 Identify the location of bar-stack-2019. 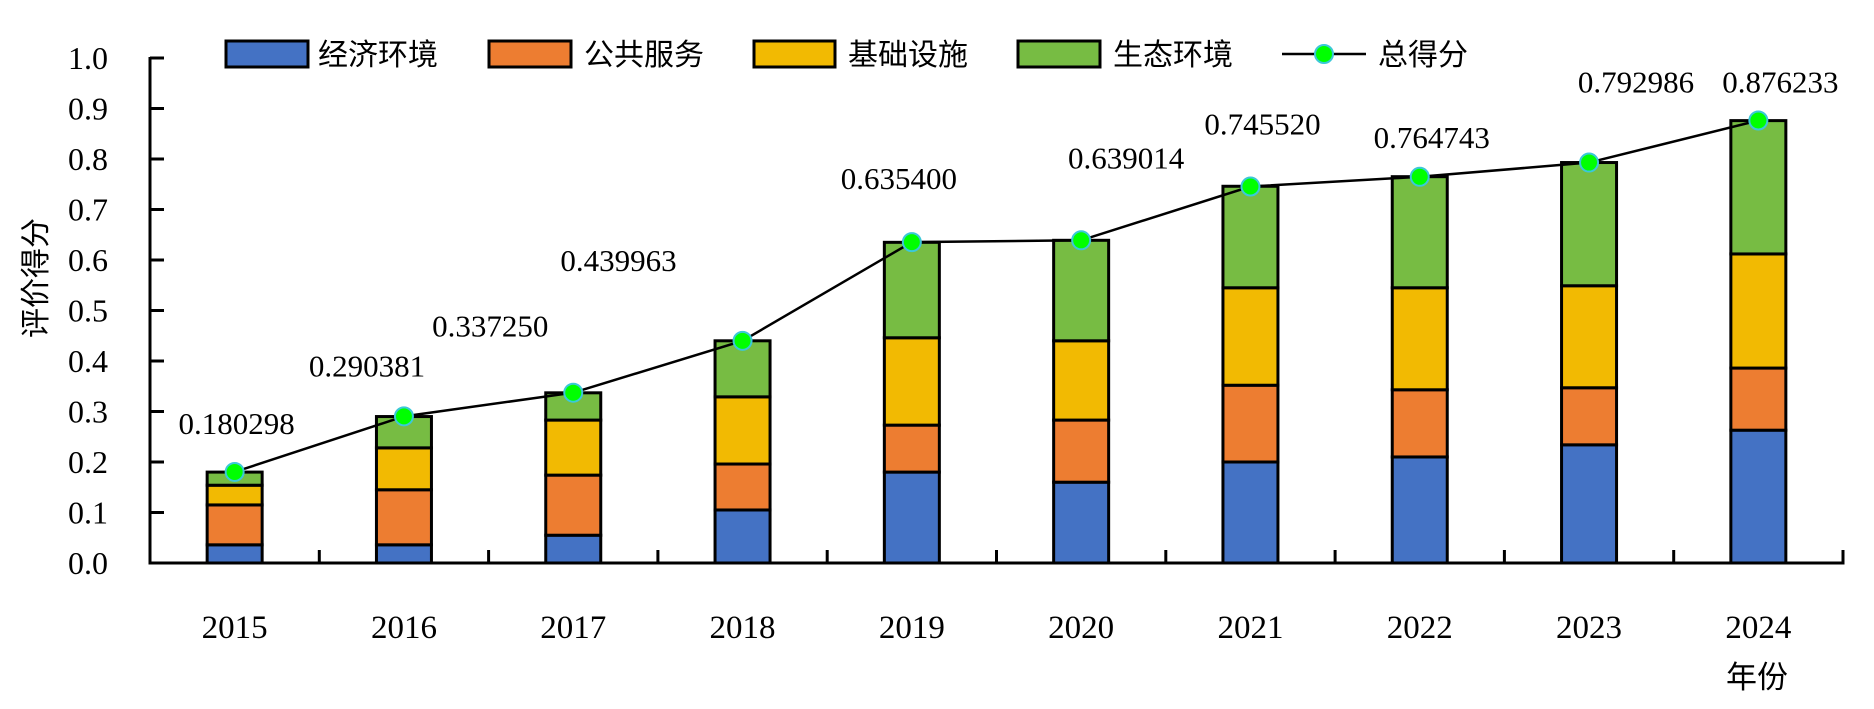
(911, 402).